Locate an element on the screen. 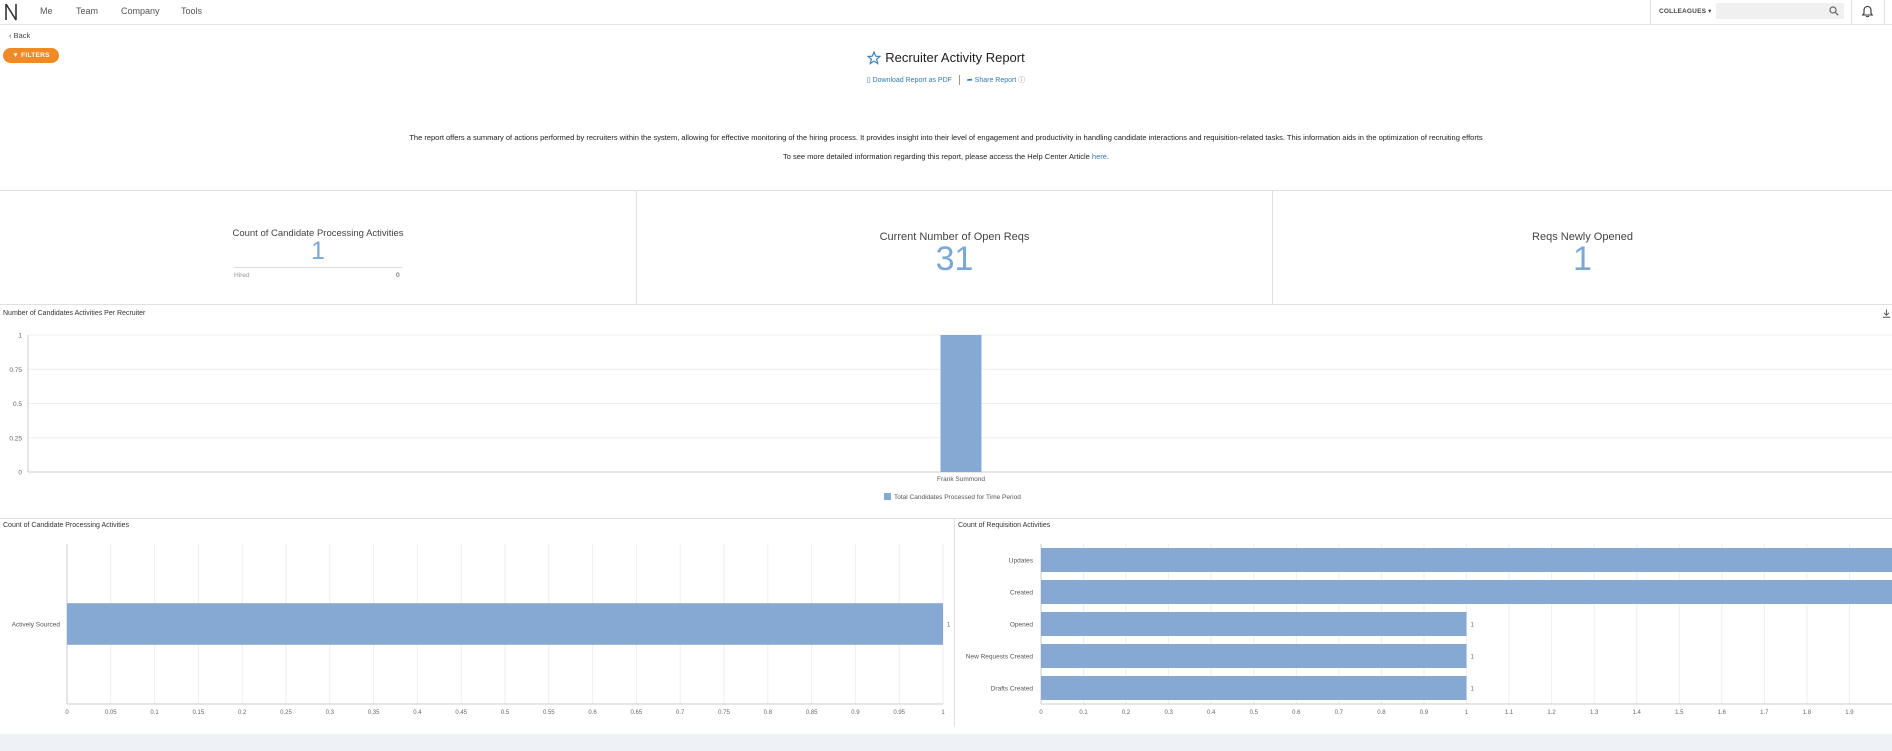  nav-item-team: Team is located at coordinates (87, 11).